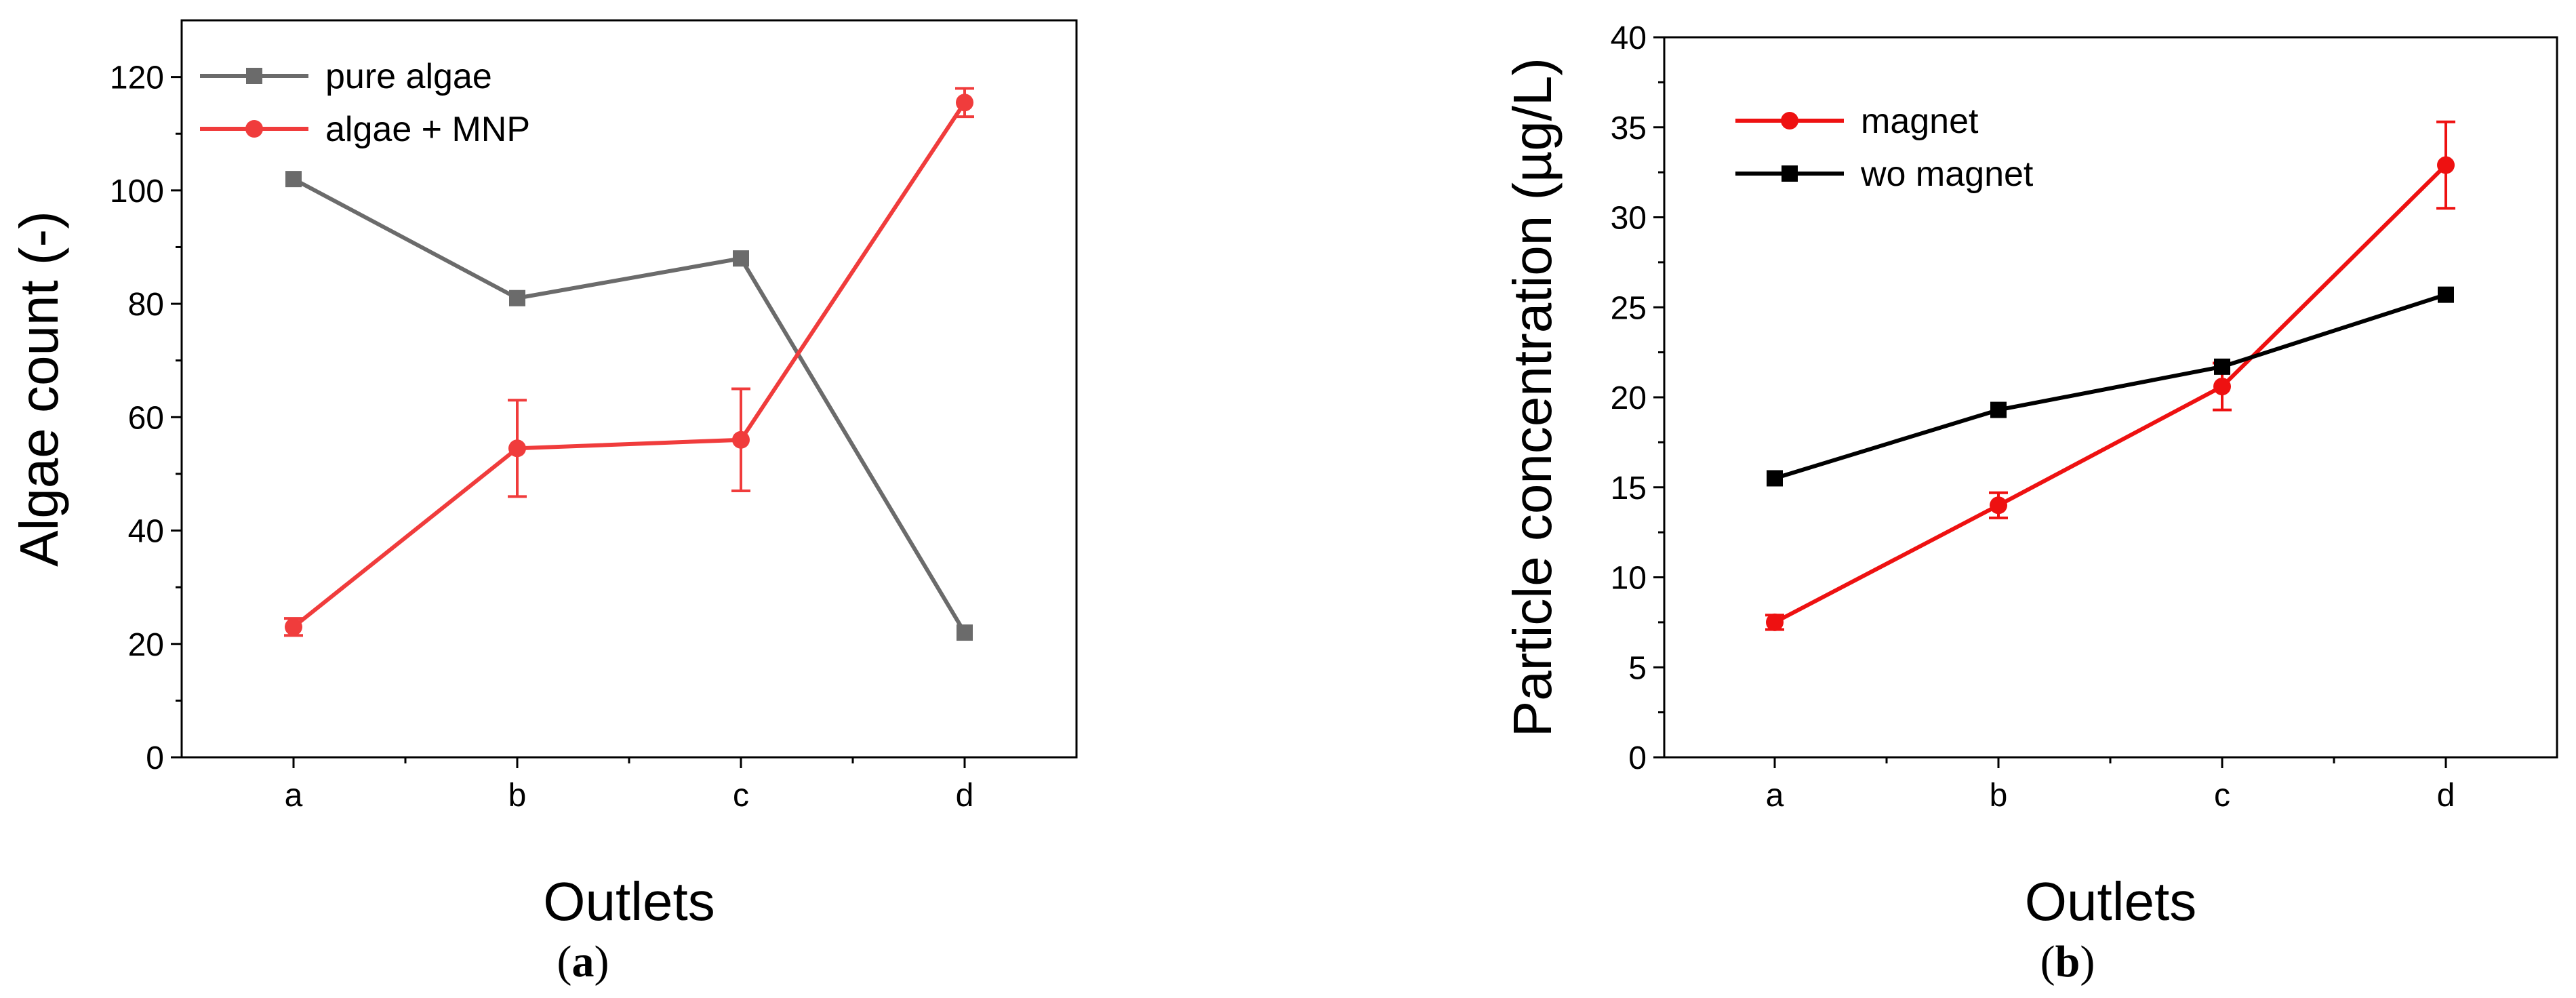  Describe the element at coordinates (1637, 668) in the screenshot. I see `y-tick-label: 5` at that location.